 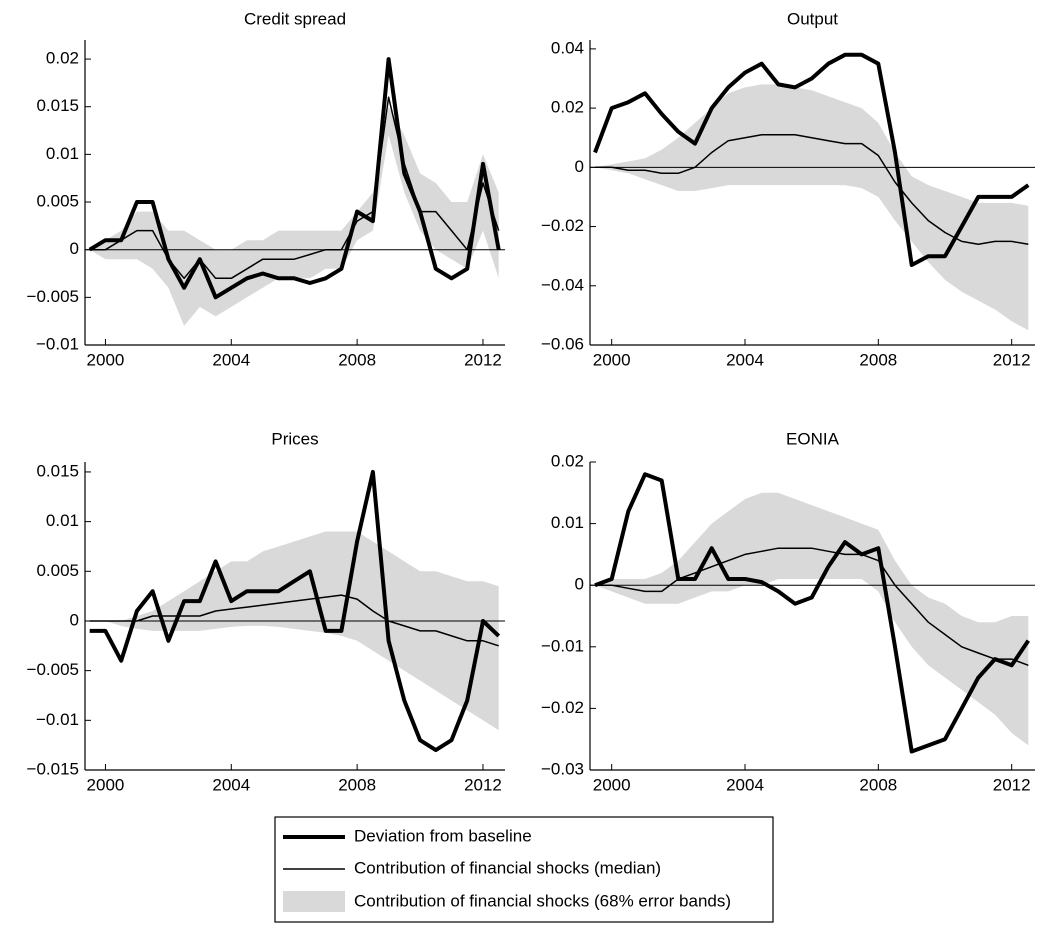 What do you see at coordinates (295, 18) in the screenshot?
I see `panel-title: Credit spread` at bounding box center [295, 18].